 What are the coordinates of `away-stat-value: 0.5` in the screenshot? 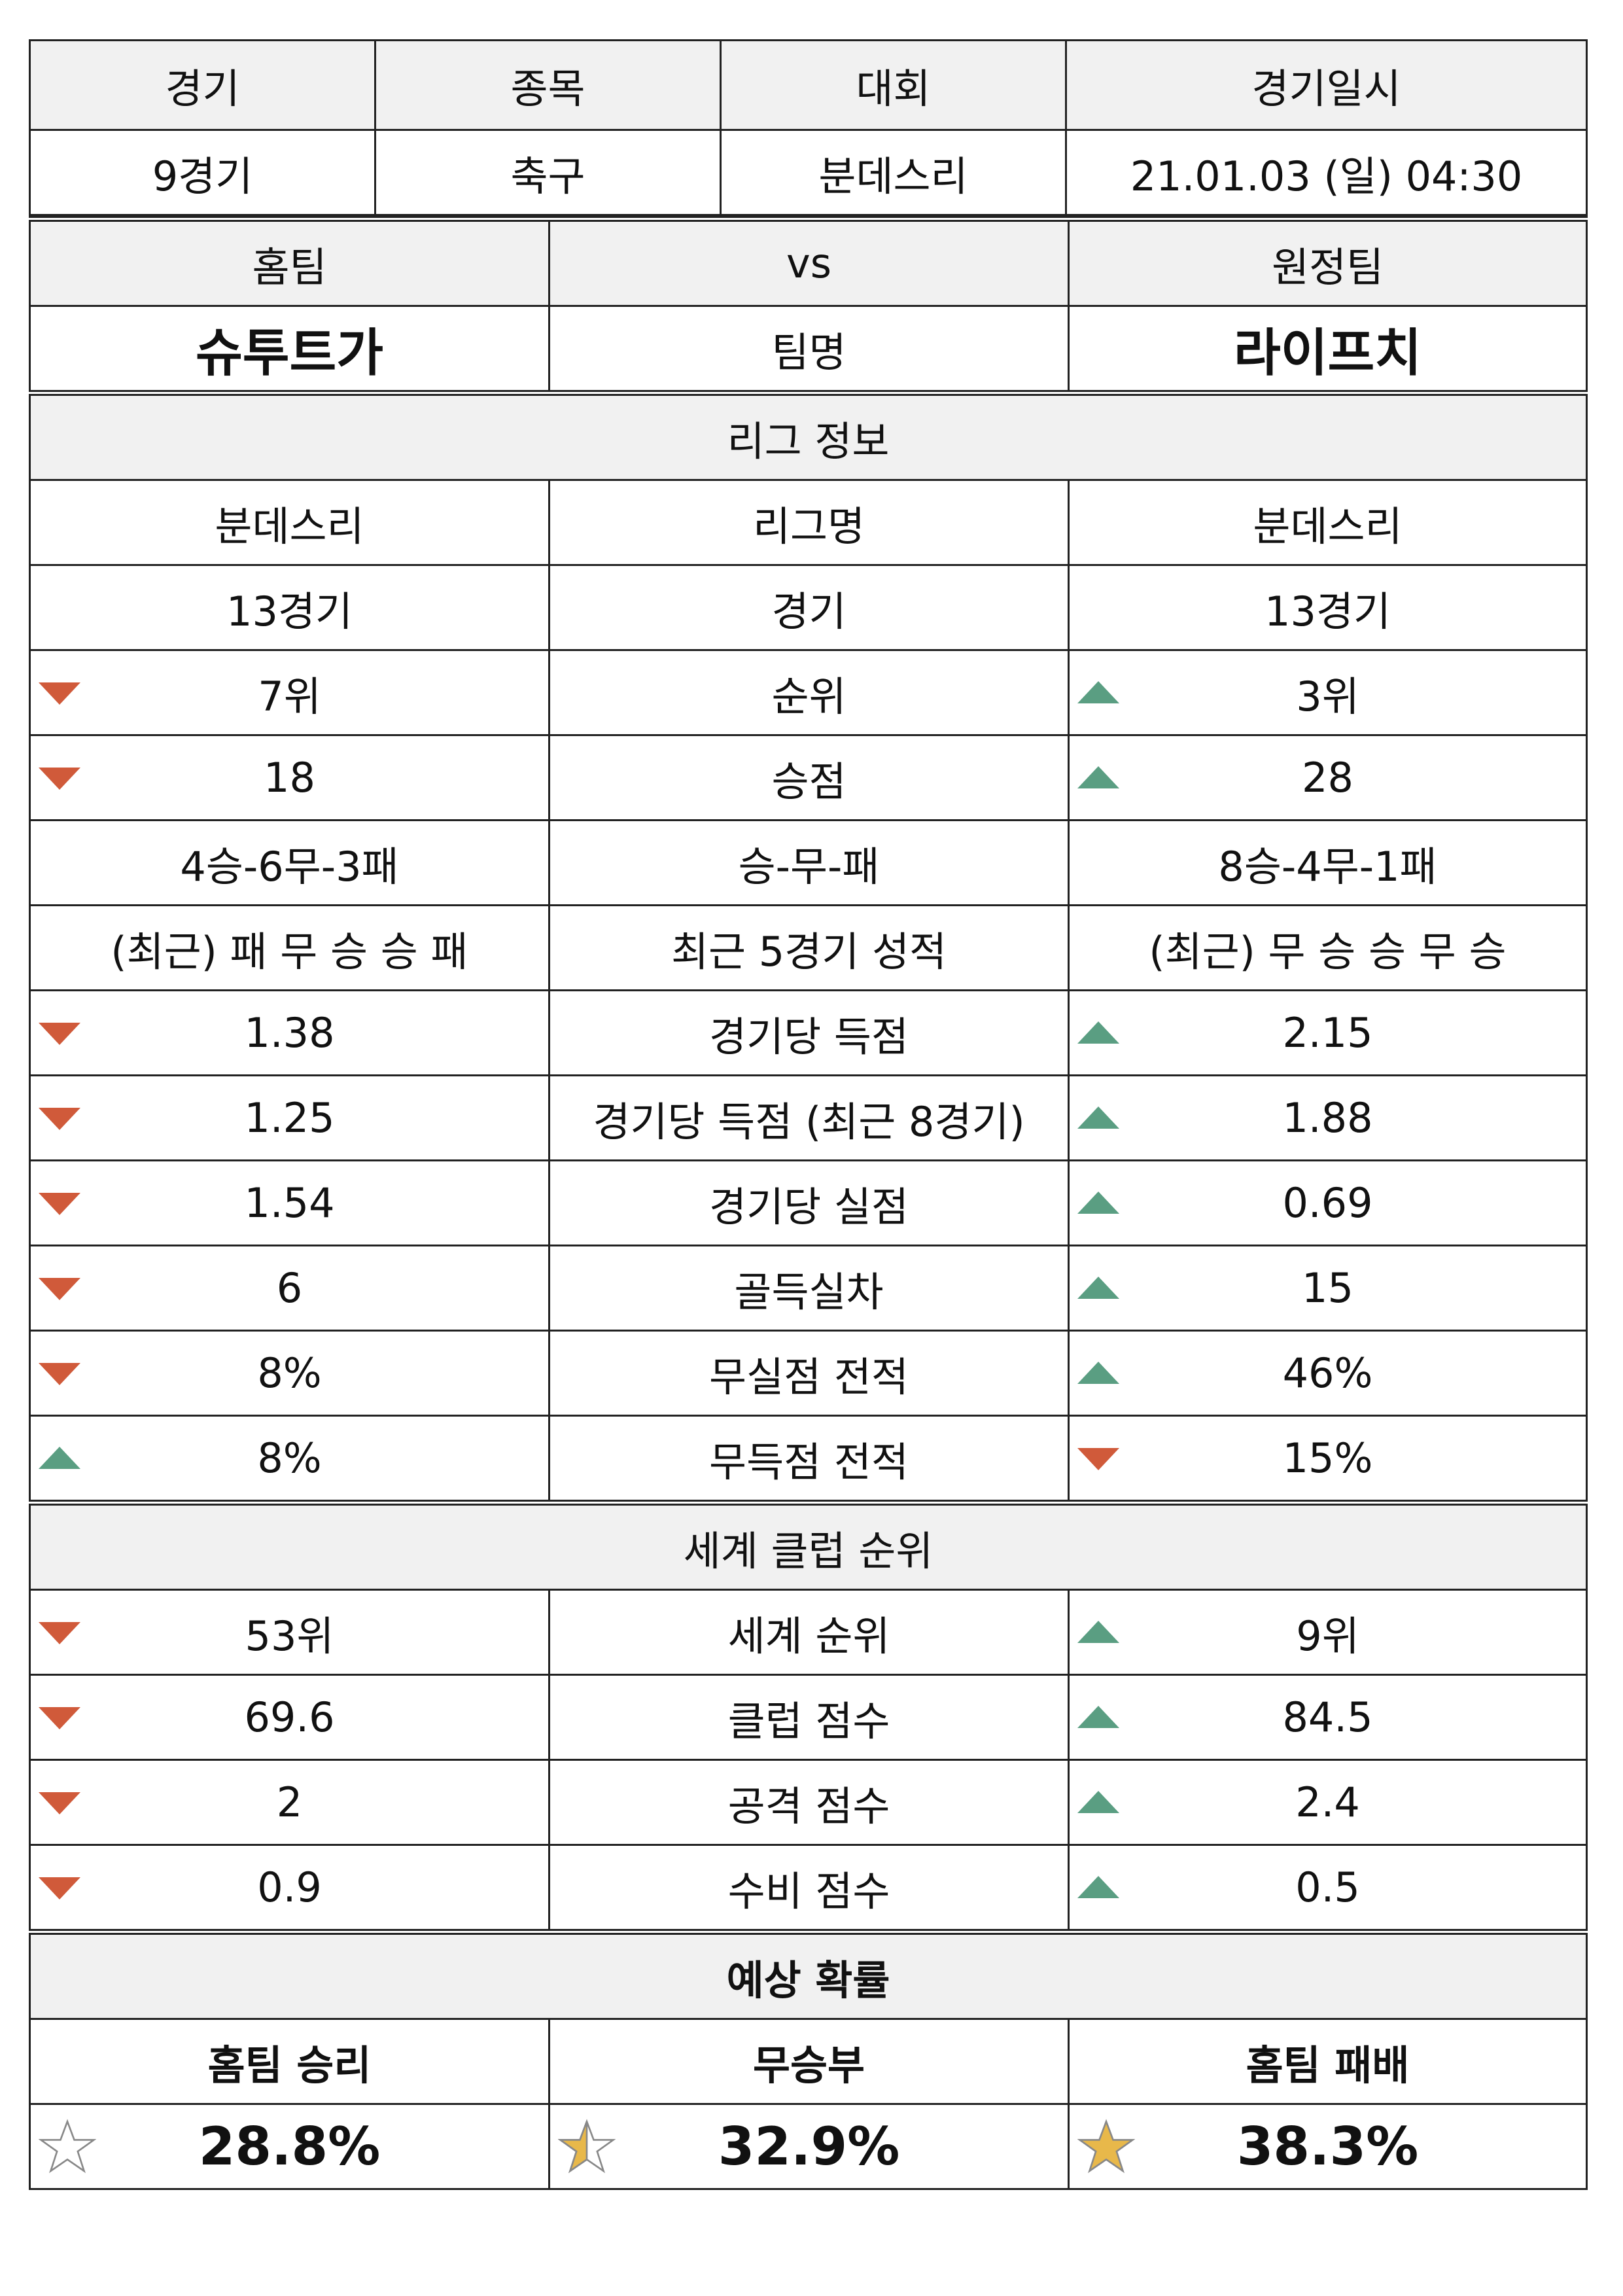 It's located at (1328, 1887).